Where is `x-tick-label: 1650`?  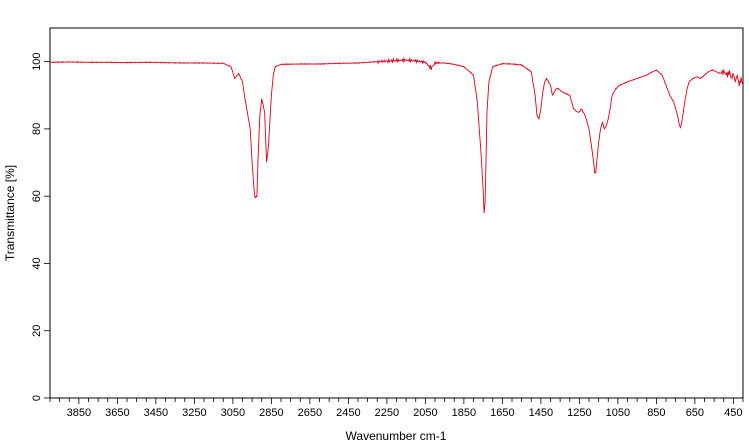 x-tick-label: 1650 is located at coordinates (502, 413).